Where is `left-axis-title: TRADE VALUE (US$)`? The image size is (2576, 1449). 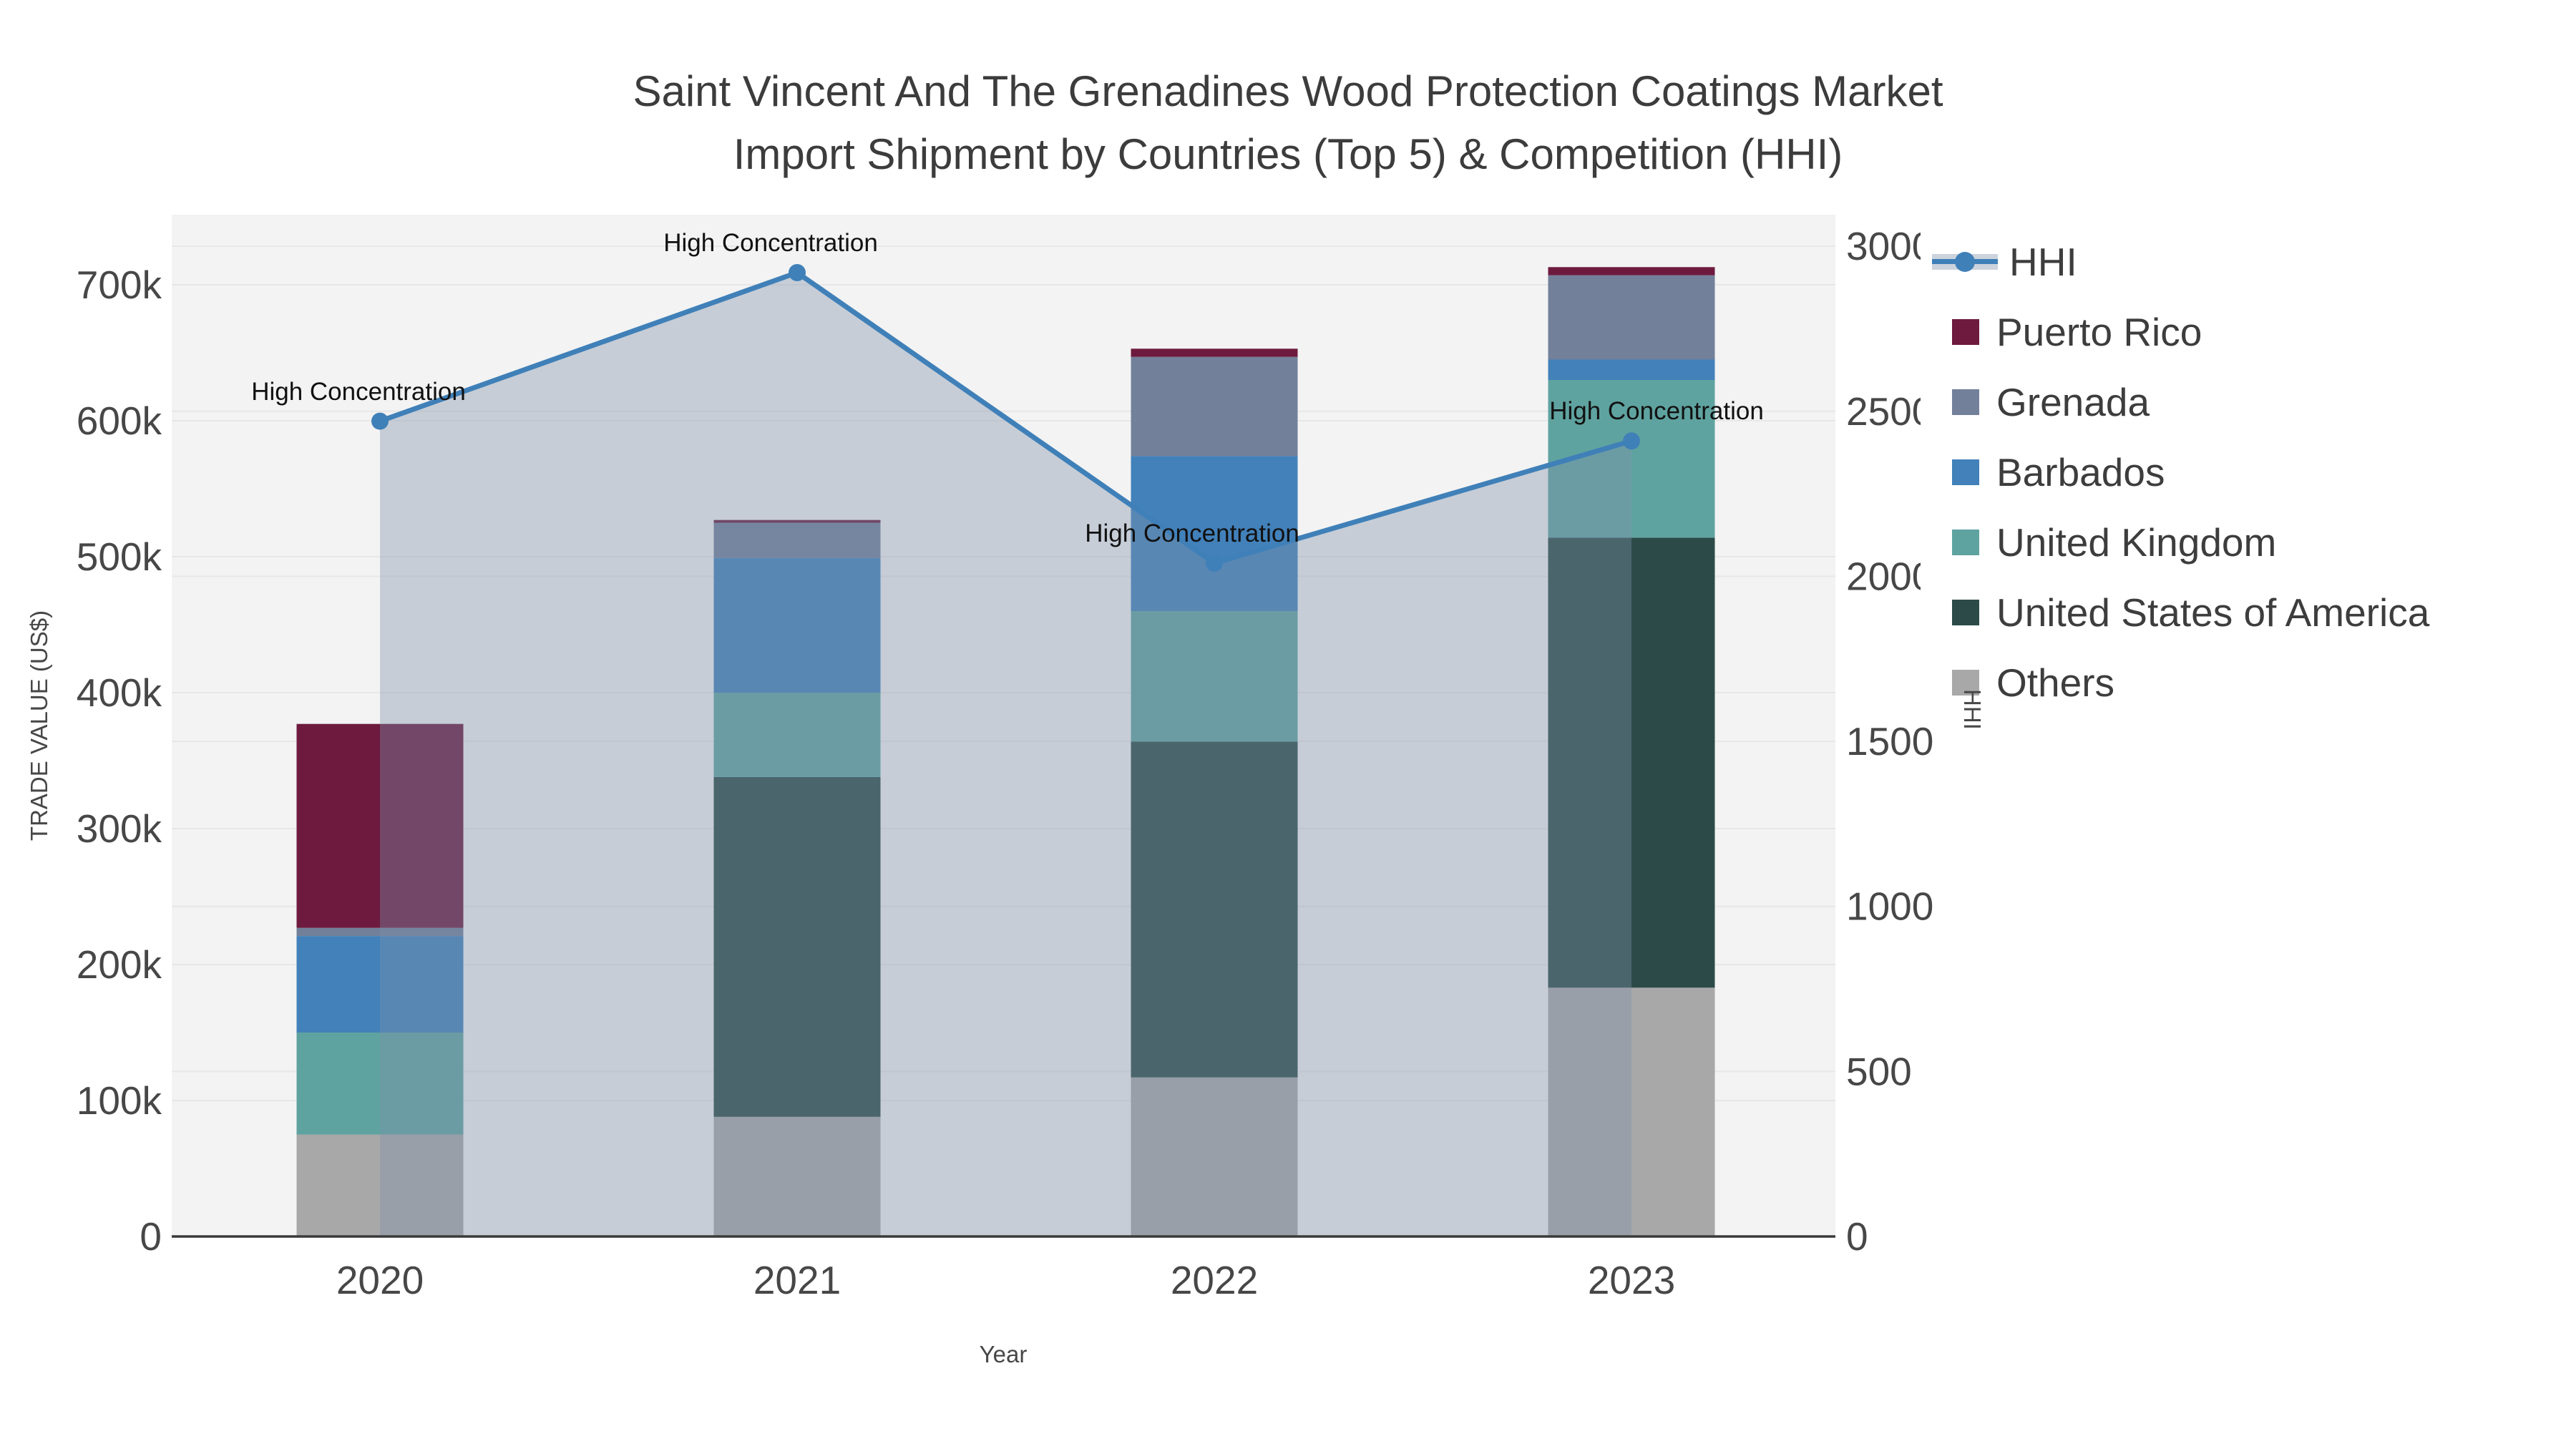 left-axis-title: TRADE VALUE (US$) is located at coordinates (39, 725).